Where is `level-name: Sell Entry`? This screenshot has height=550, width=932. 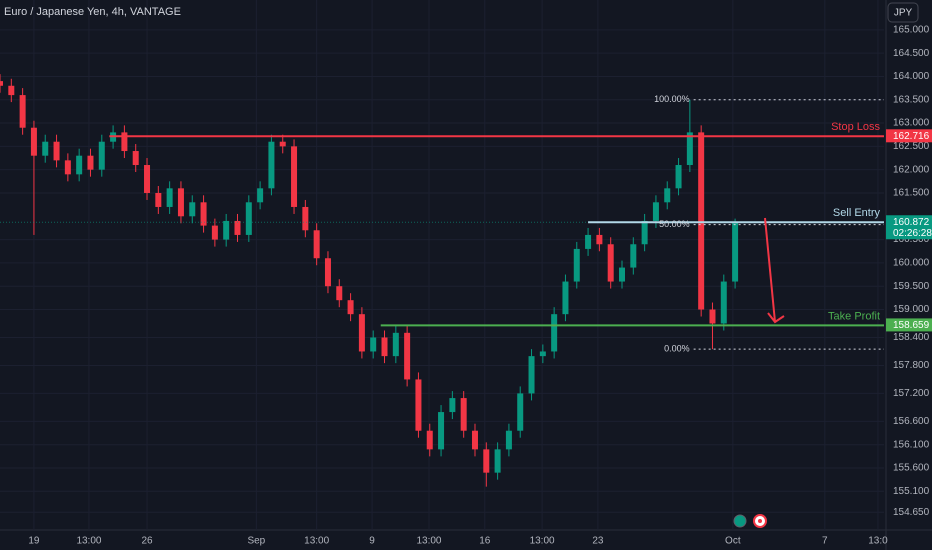
level-name: Sell Entry is located at coordinates (857, 213).